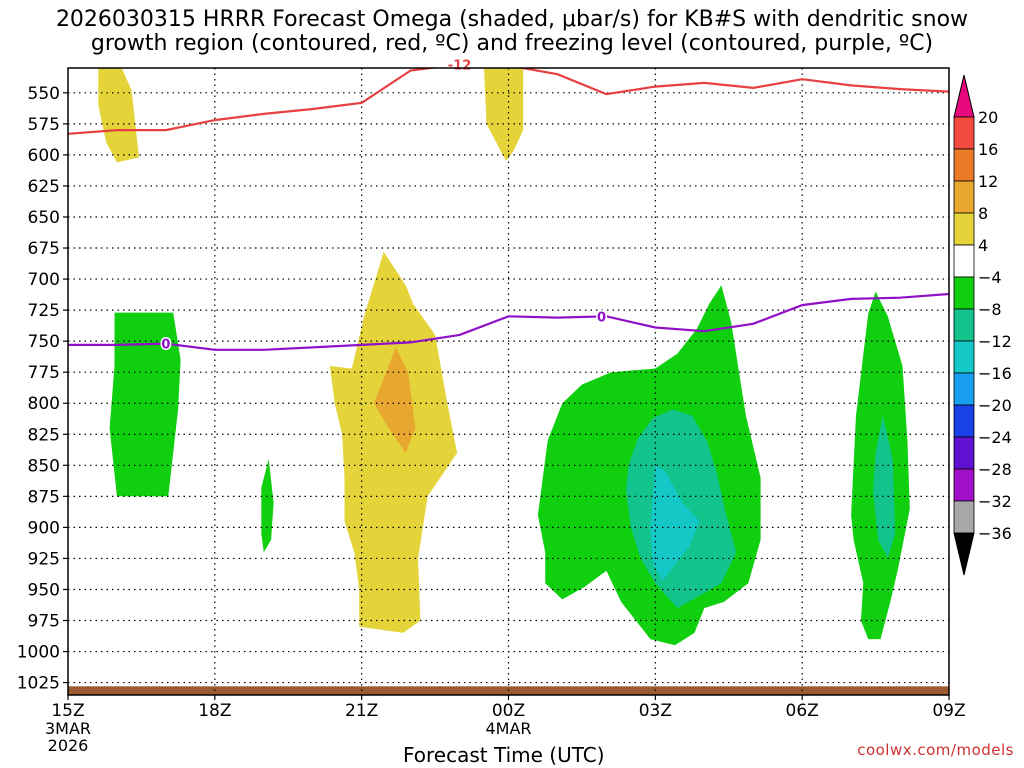  I want to click on colorbar-label: 16, so click(988, 149).